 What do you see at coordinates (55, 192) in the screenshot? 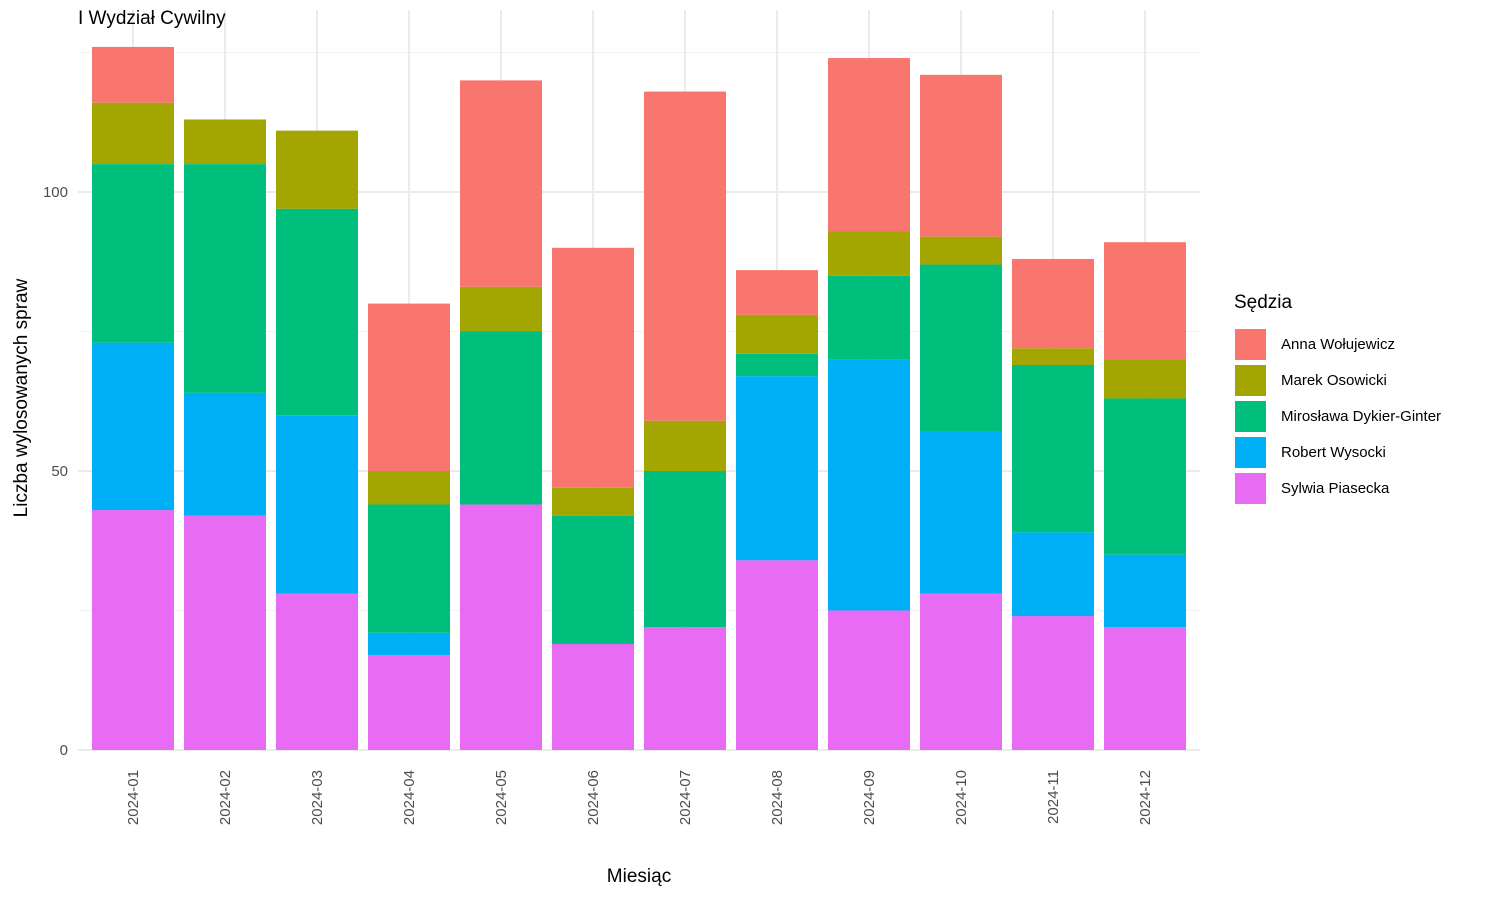
I see `y-tick-label: 100` at bounding box center [55, 192].